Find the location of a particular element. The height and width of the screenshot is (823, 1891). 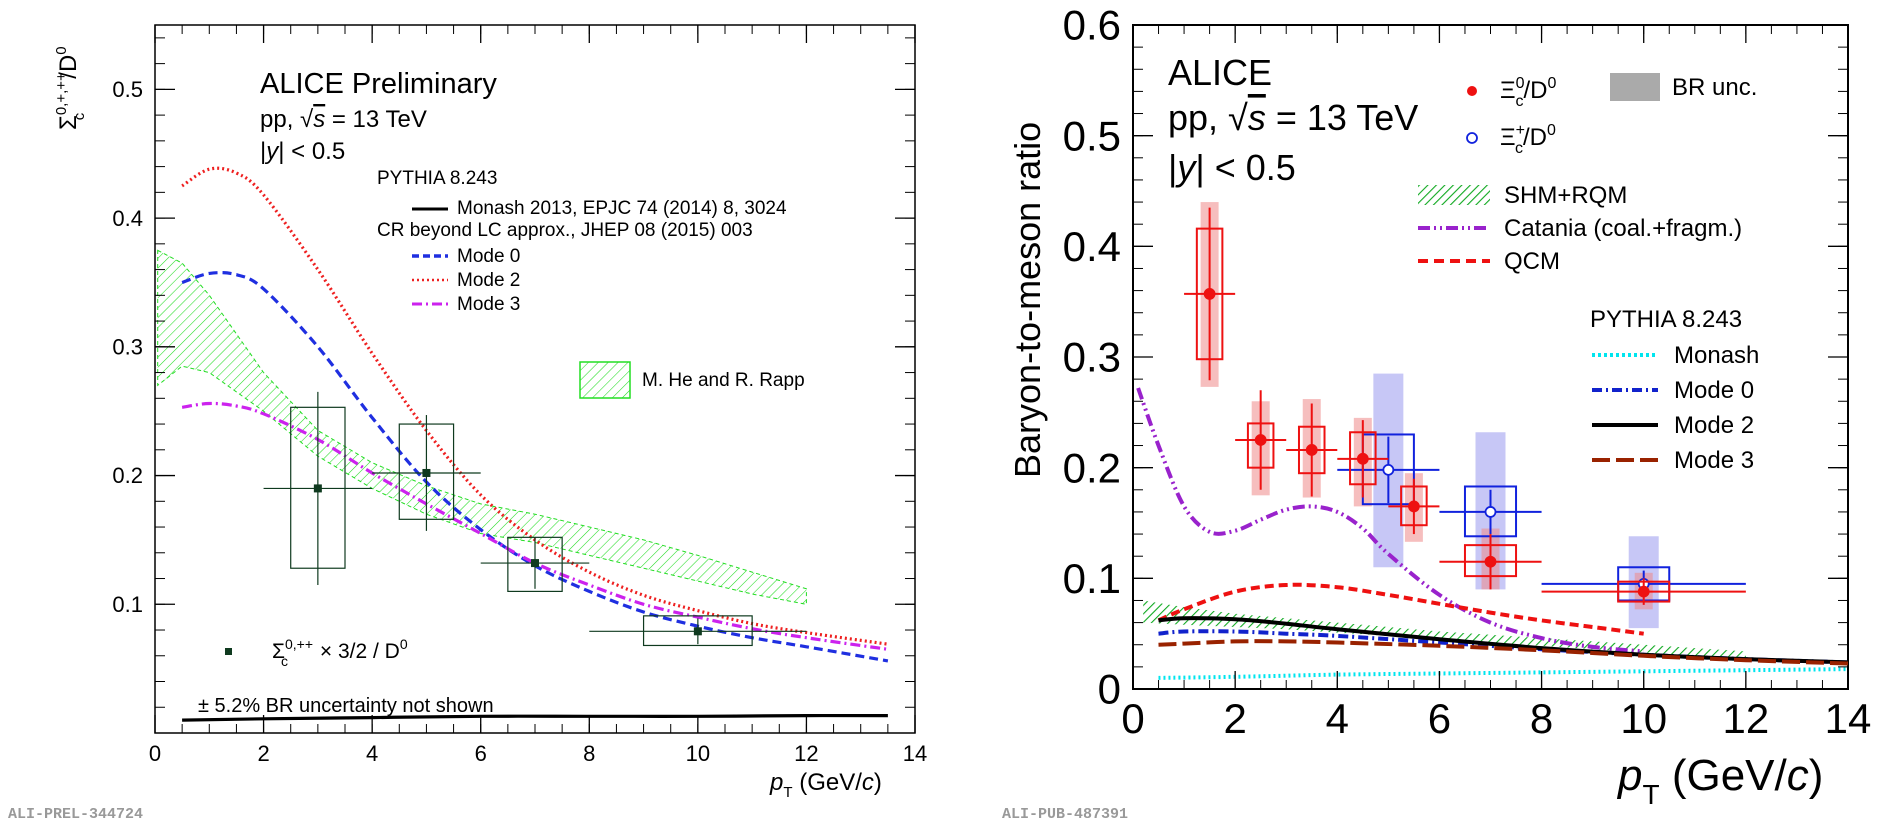

right-legend-shm-swatch is located at coordinates (1454, 195).